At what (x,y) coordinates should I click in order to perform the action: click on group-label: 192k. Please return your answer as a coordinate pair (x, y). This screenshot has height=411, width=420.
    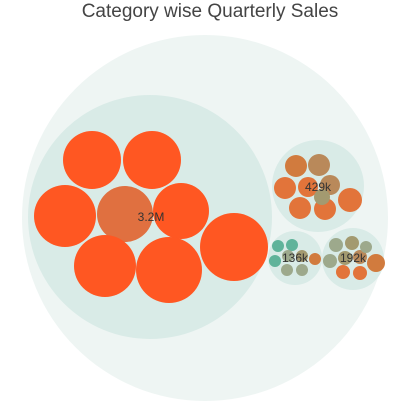
    Looking at the image, I should click on (353, 258).